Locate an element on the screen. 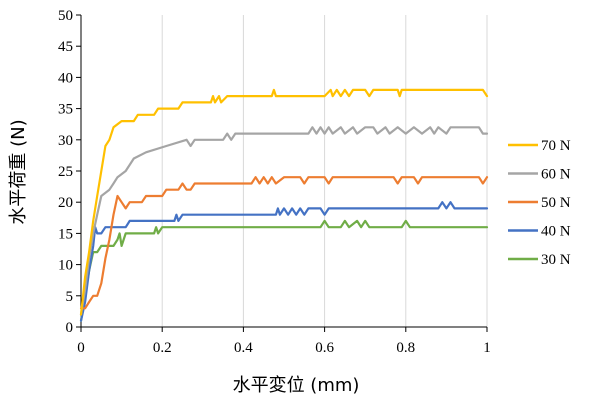 The image size is (589, 404). legend-label: 30 N is located at coordinates (556, 260).